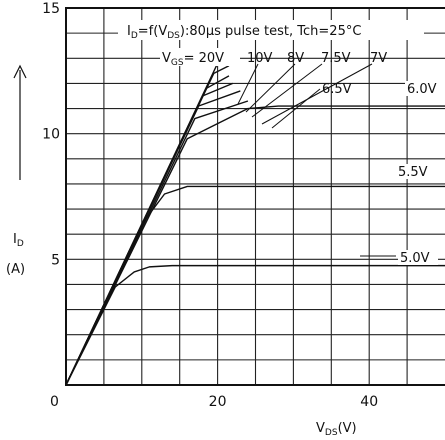 Image resolution: width=445 pixels, height=440 pixels. What do you see at coordinates (18, 240) in the screenshot?
I see `y-axis-label-main: ID` at bounding box center [18, 240].